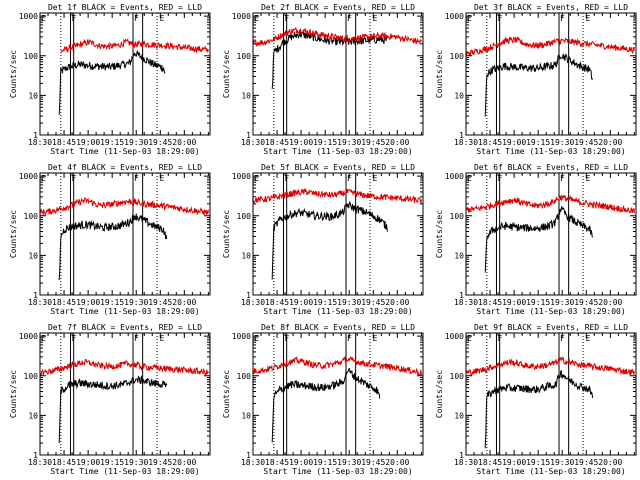 Image resolution: width=640 pixels, height=480 pixels. Describe the element at coordinates (338, 167) in the screenshot. I see `chart-title: Det 5f BLACK = Events, RED = LLD` at that location.